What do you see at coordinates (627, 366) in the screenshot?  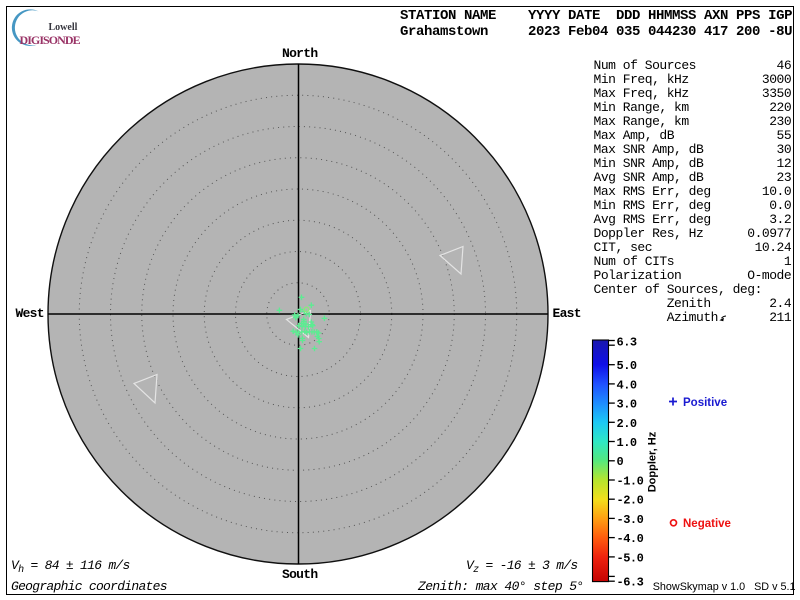 I see `svg-text: 5.0` at bounding box center [627, 366].